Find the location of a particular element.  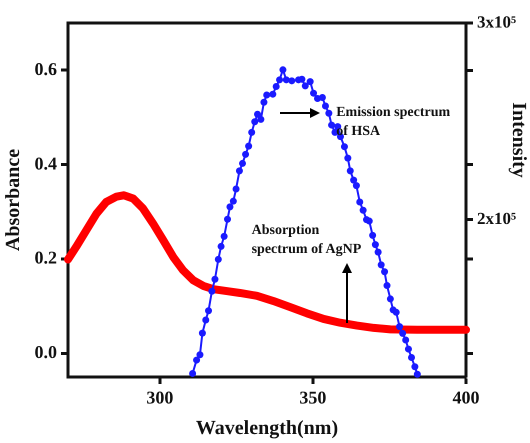

y2-tick-label: 3x10⁵ is located at coordinates (496, 22).